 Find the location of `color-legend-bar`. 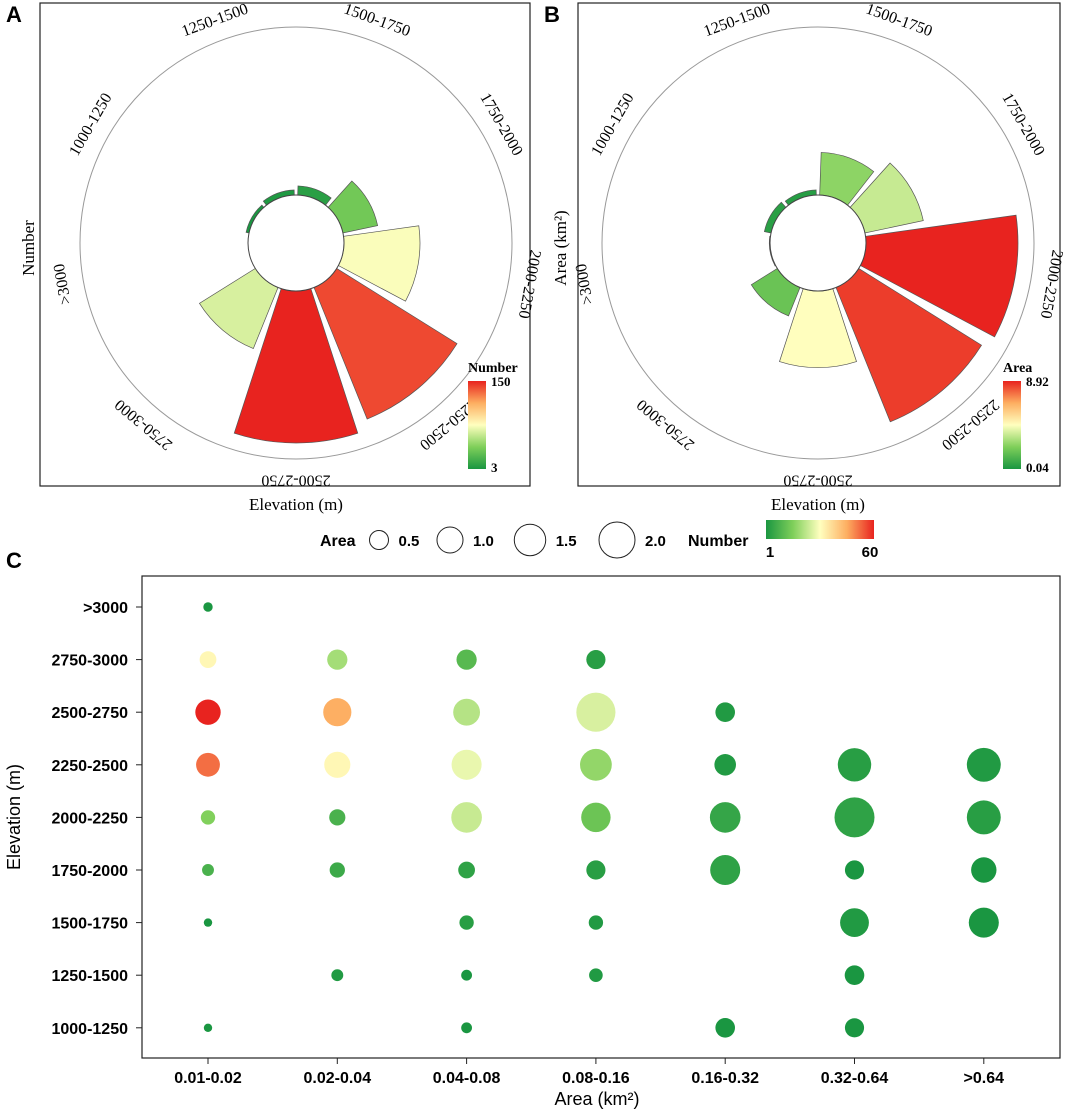

color-legend-bar is located at coordinates (820, 529).